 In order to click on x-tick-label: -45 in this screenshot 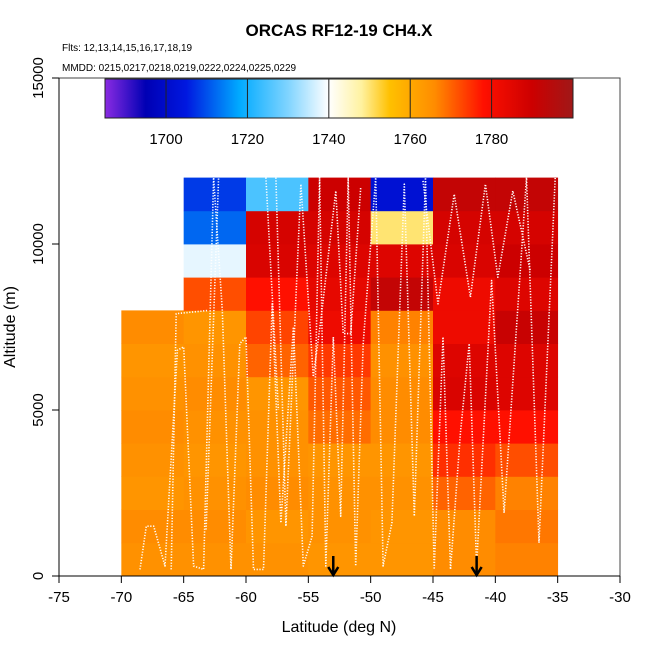, I will do `click(433, 597)`.